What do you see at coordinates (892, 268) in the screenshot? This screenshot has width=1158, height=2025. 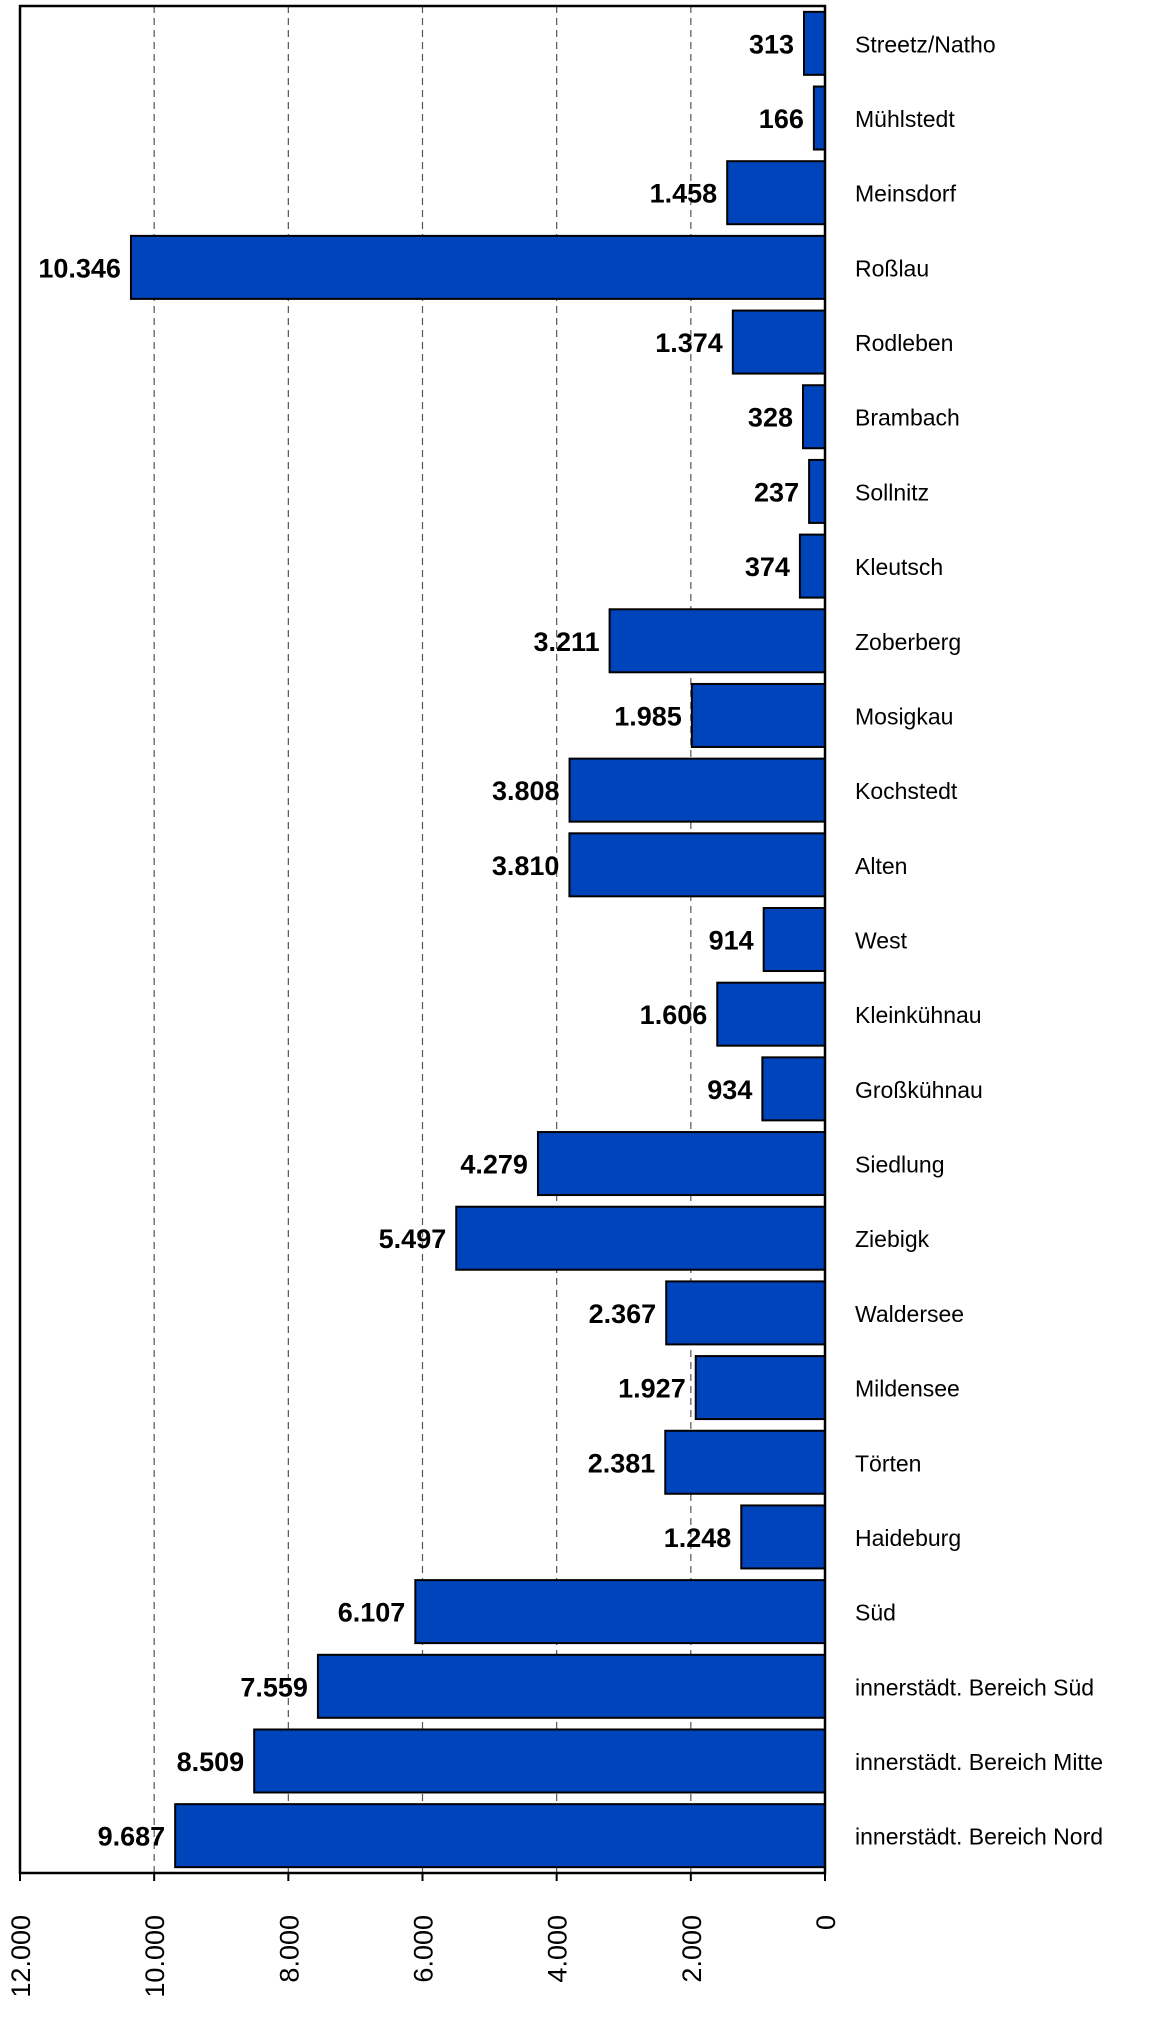 I see `category-label: Roßlau` at bounding box center [892, 268].